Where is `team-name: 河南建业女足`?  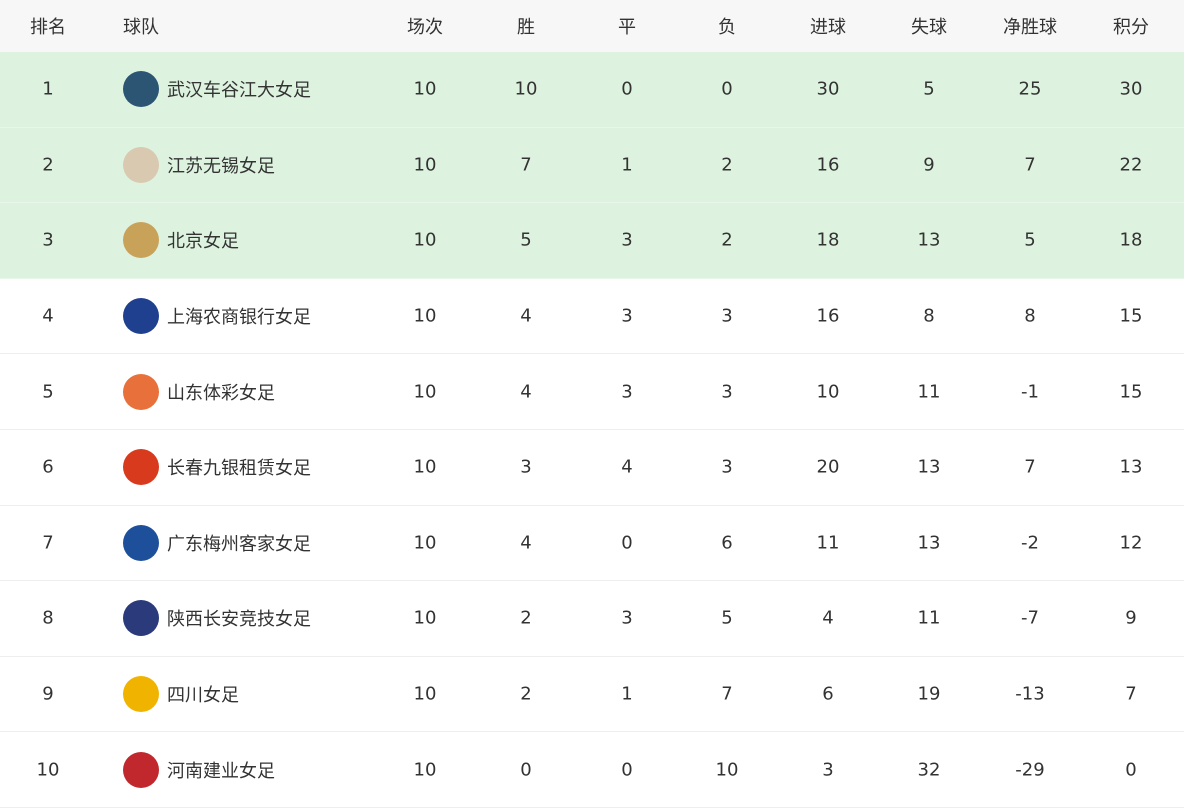
team-name: 河南建业女足 is located at coordinates (221, 771).